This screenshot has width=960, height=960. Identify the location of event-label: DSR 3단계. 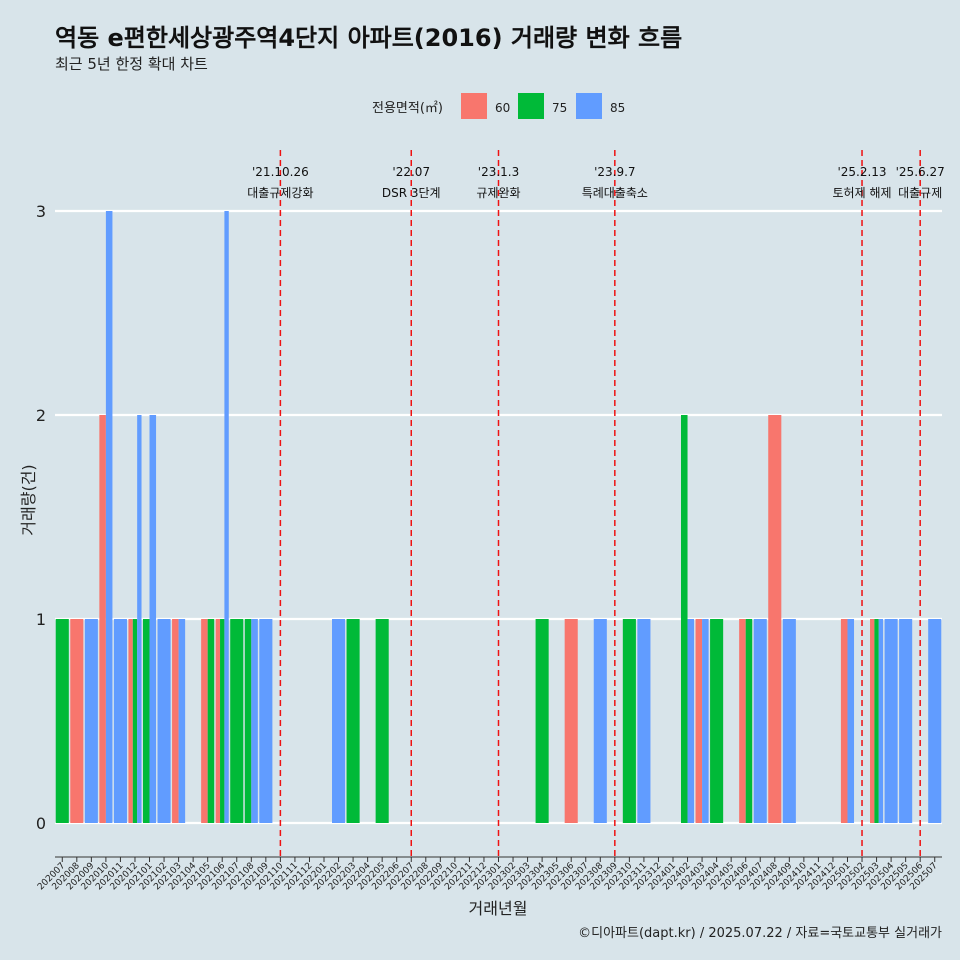
(411, 193).